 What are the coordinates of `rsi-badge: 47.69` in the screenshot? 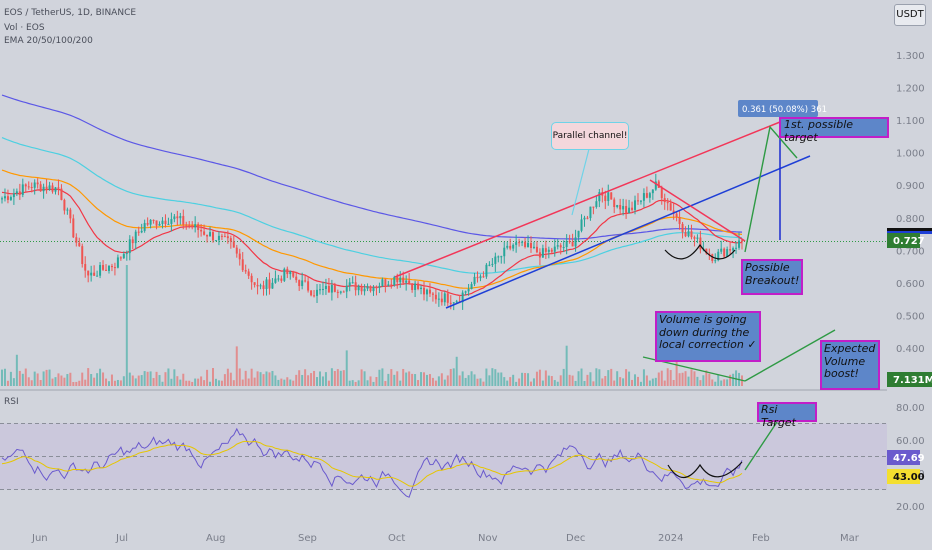 It's located at (909, 458).